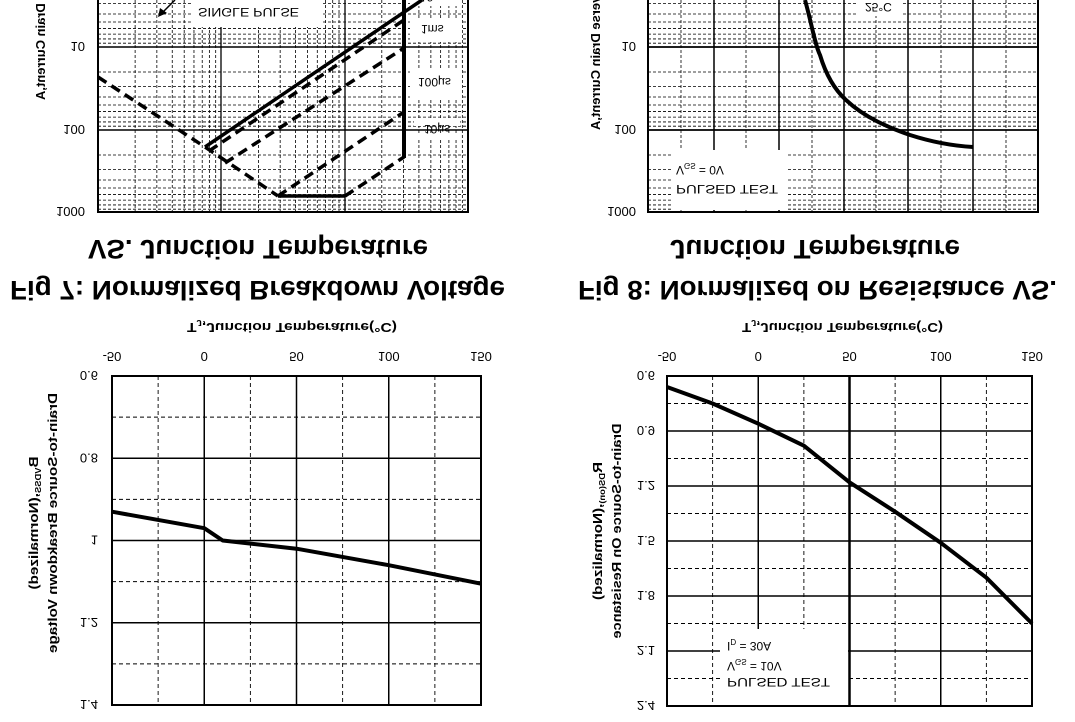 This screenshot has height=722, width=1075. I want to click on fig8-y-axis-label-line2: Drain-to-Source On Resistance, so click(616, 531).